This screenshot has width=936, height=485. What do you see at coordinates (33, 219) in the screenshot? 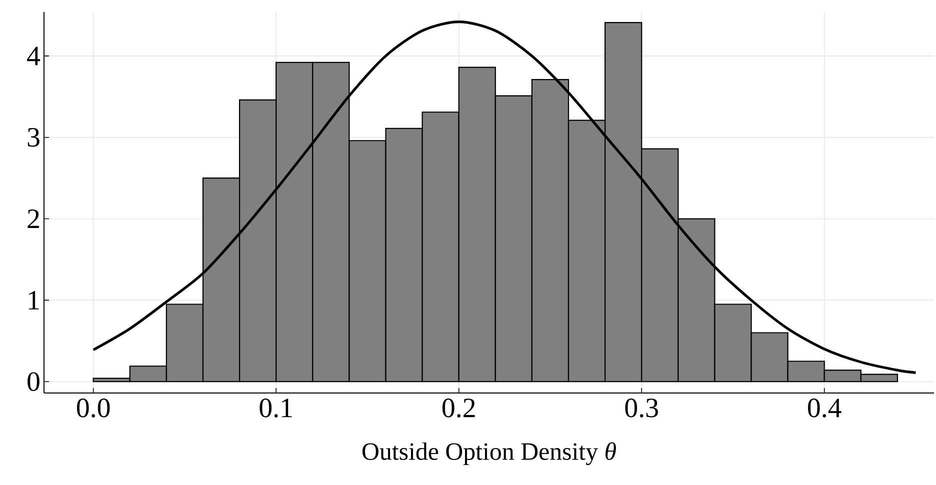
I see `y-tick-label: 2` at bounding box center [33, 219].